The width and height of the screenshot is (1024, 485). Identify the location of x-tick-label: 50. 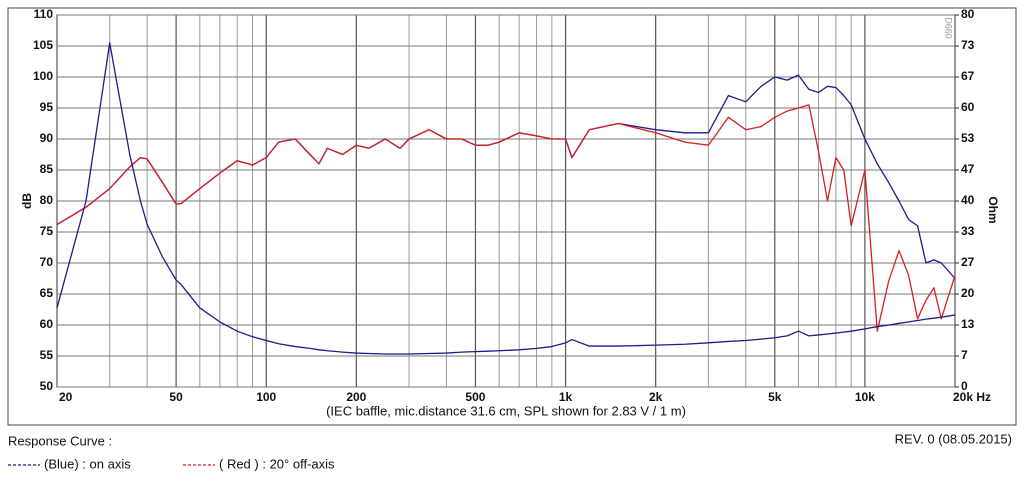
(176, 397).